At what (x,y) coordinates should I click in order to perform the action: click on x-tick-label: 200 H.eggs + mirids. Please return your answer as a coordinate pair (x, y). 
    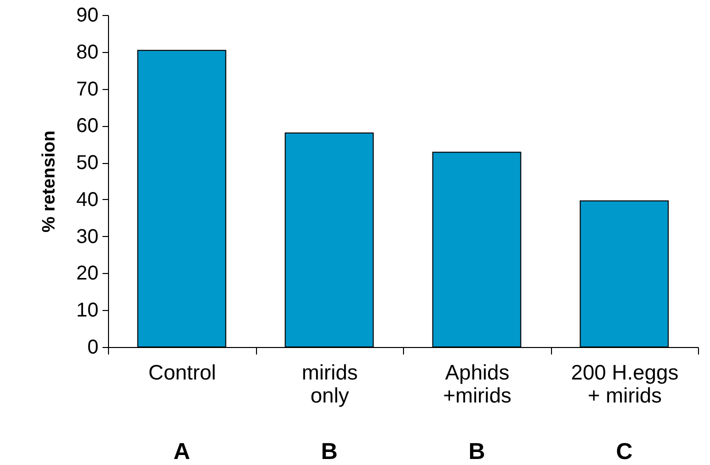
    Looking at the image, I should click on (624, 385).